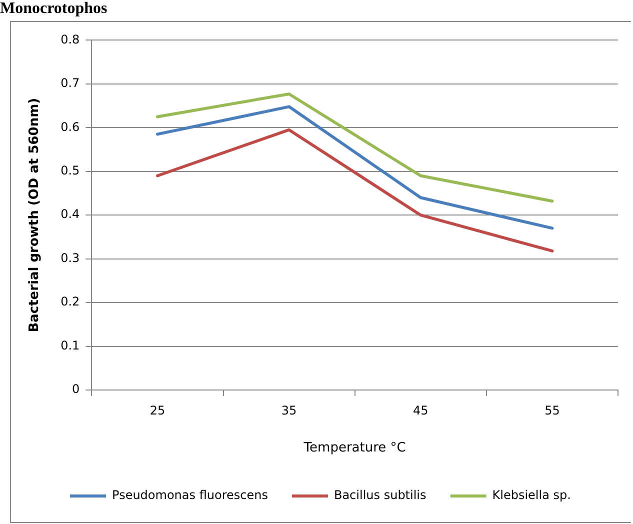 This screenshot has height=524, width=633. Describe the element at coordinates (158, 410) in the screenshot. I see `x-tick-label: 25` at that location.